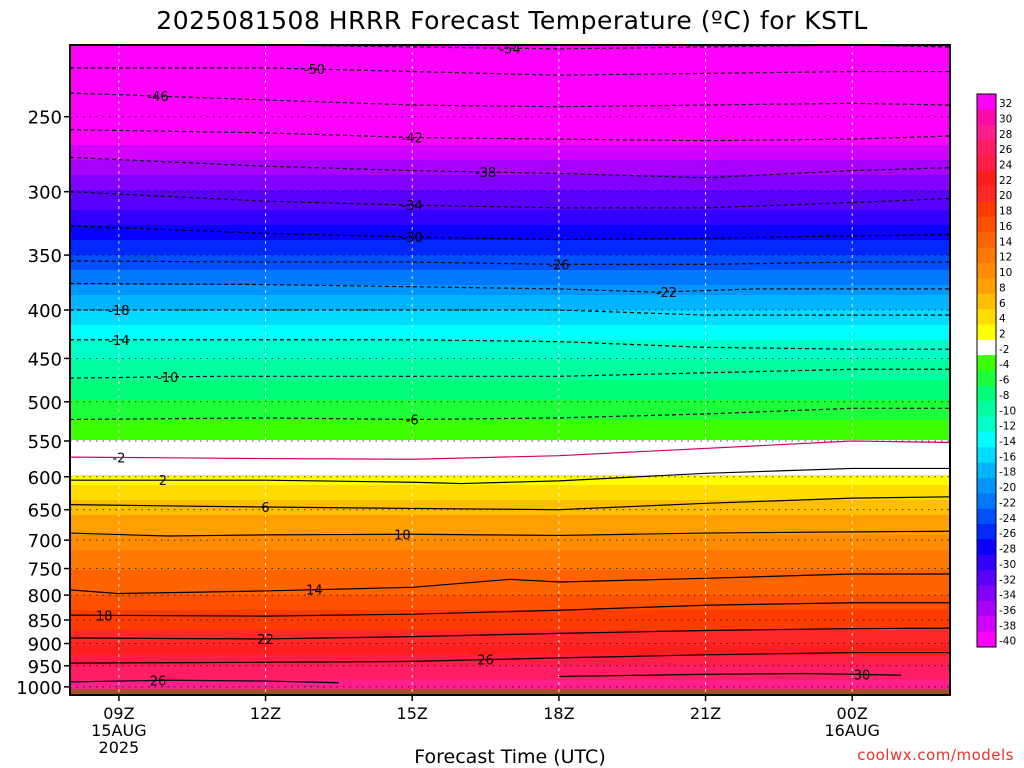  Describe the element at coordinates (1004, 396) in the screenshot. I see `colorbar-label: -8` at that location.